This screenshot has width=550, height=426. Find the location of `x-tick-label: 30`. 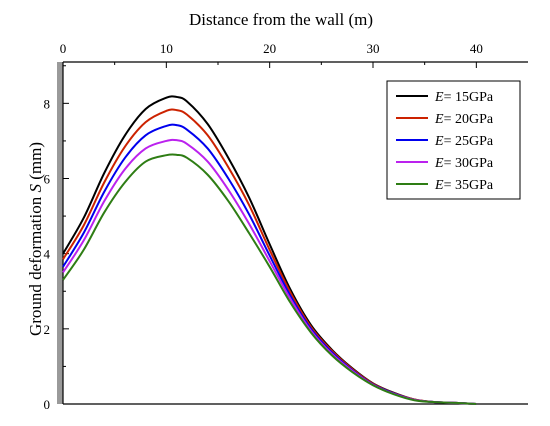

x-tick-label: 30 is located at coordinates (373, 48).